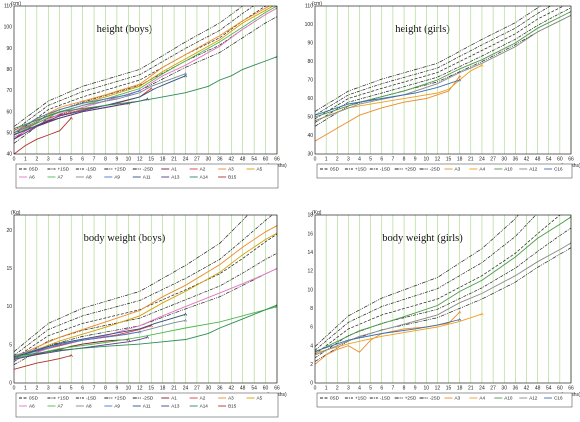 The width and height of the screenshot is (580, 422). I want to click on legend-label: A8, so click(89, 177).